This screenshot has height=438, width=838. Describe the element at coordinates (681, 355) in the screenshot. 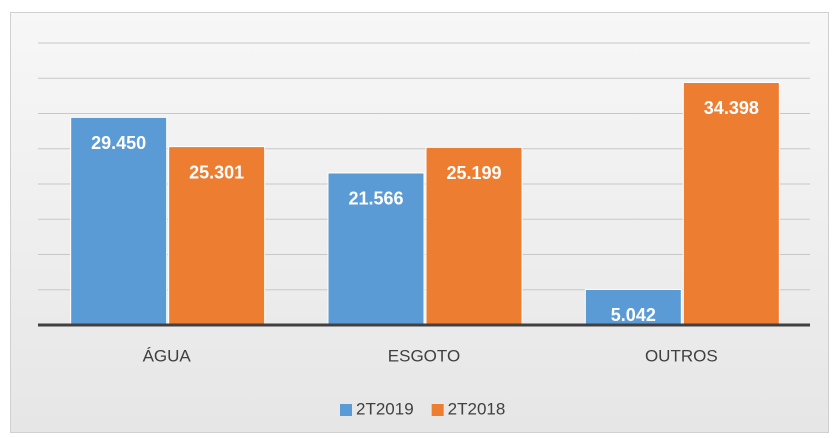

I see `x-tick-label: OUTROS` at that location.